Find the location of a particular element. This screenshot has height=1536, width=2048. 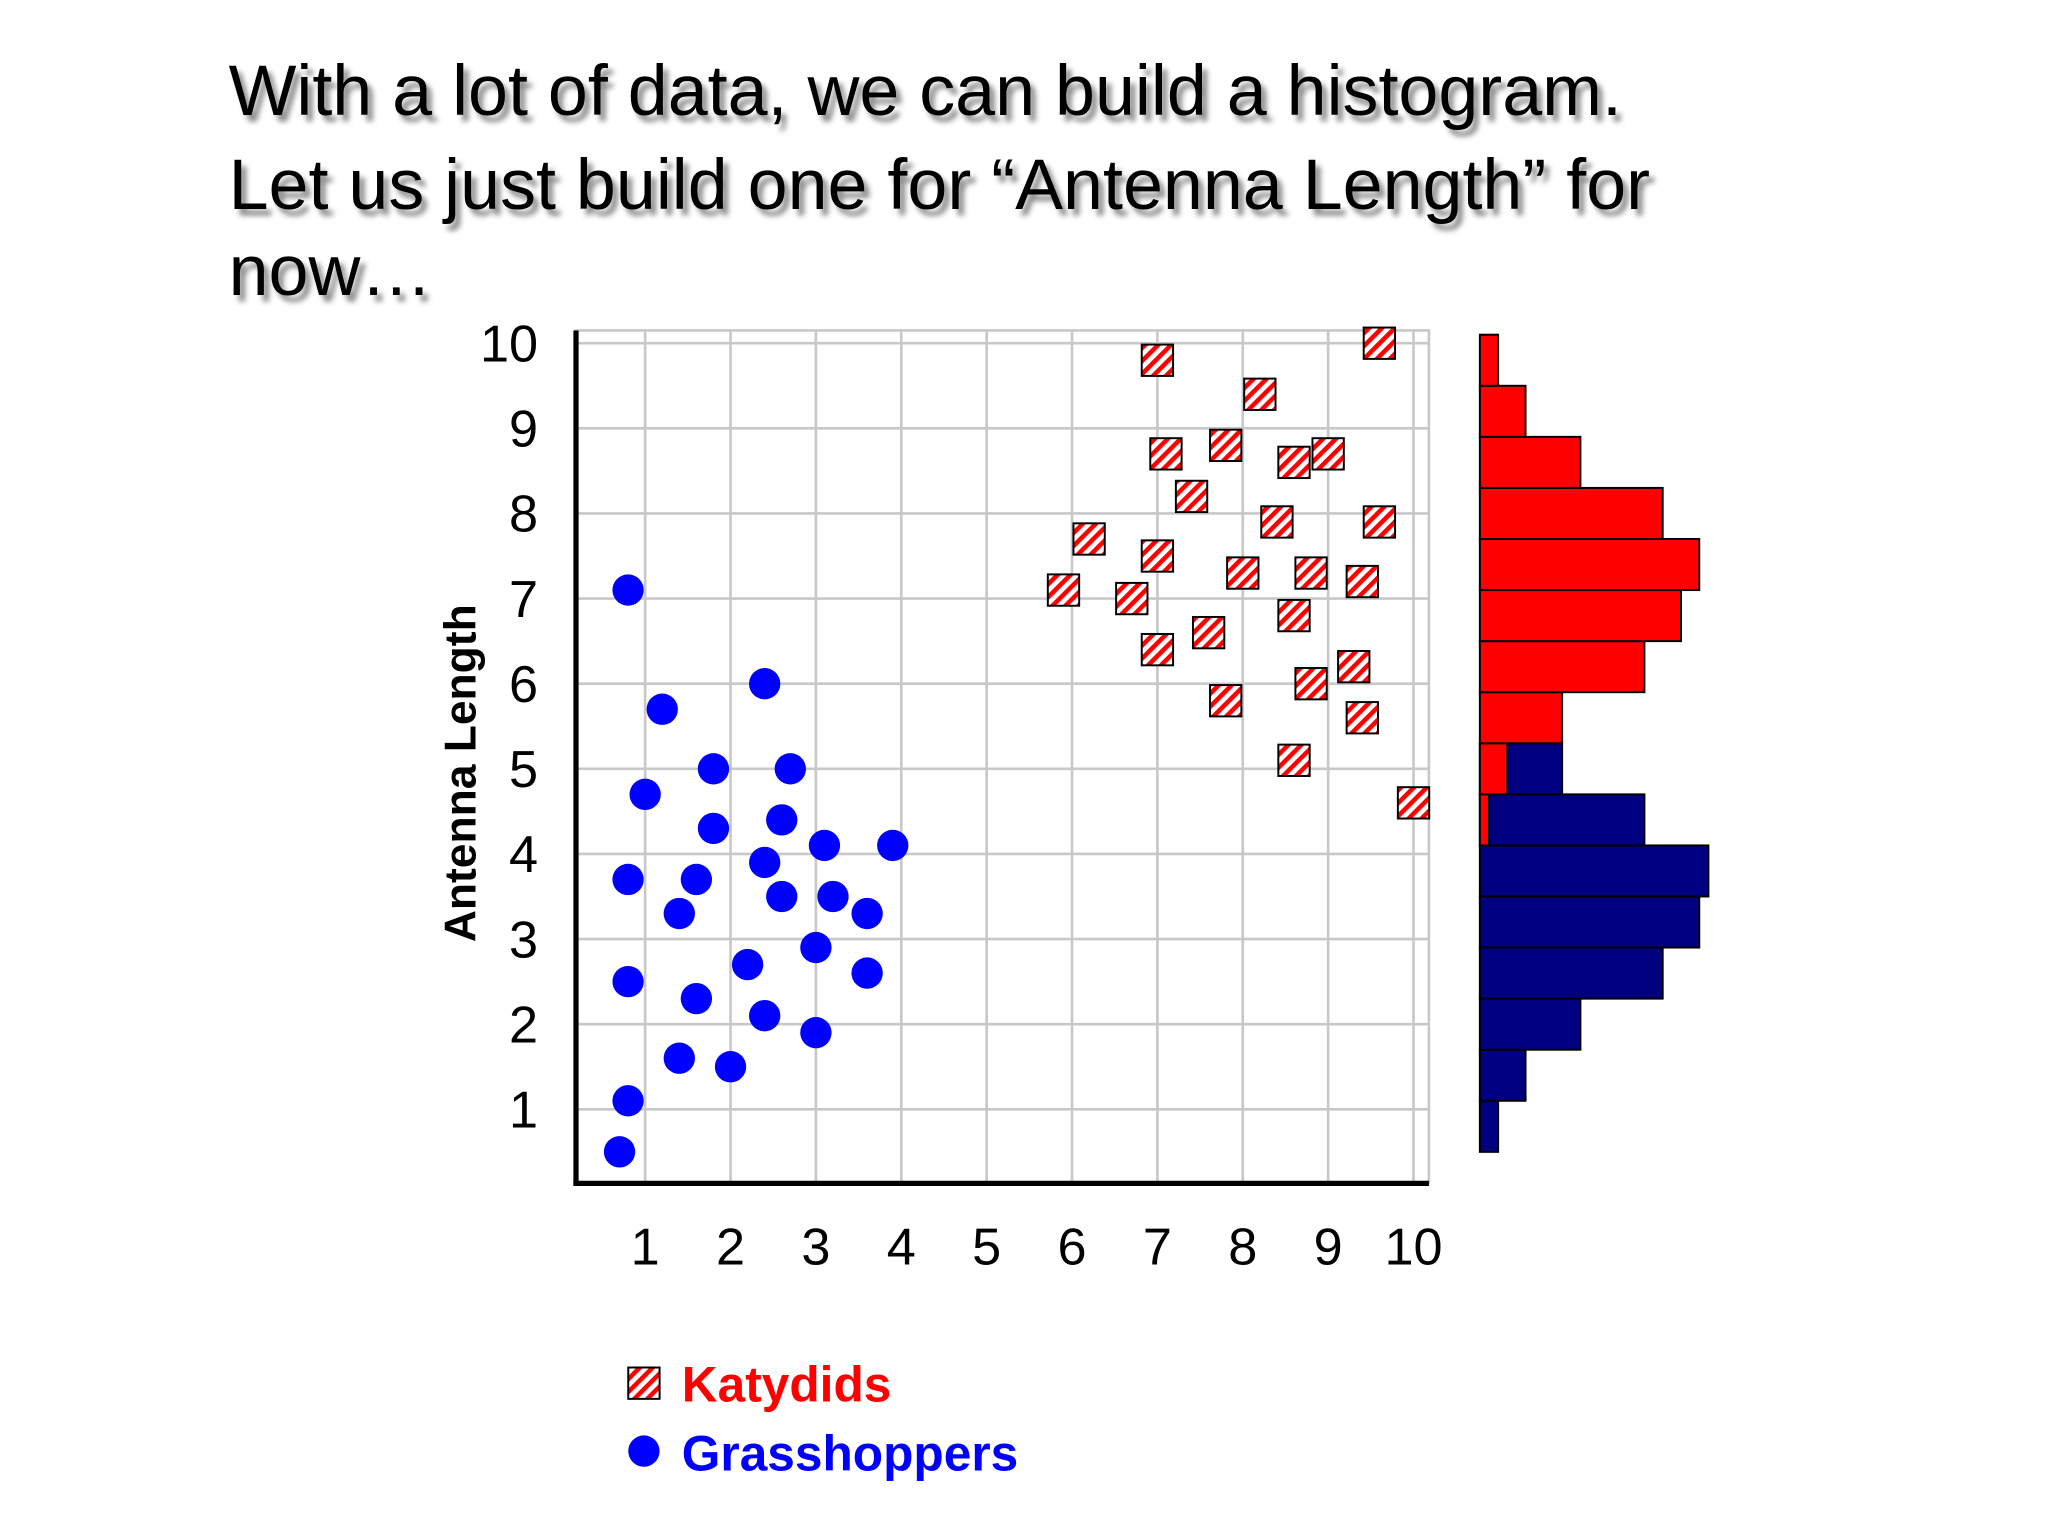

y-tick-label: 5 is located at coordinates (523, 770).